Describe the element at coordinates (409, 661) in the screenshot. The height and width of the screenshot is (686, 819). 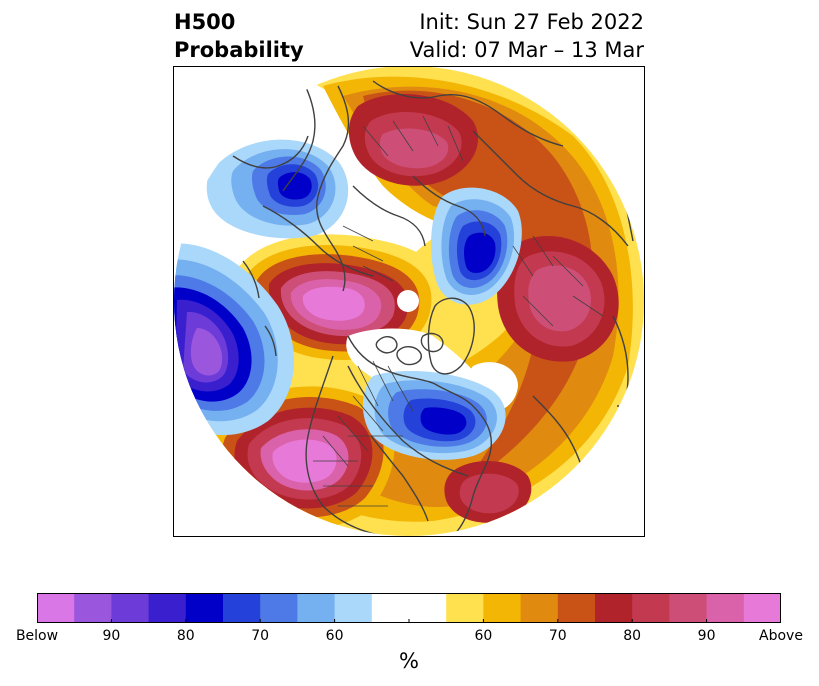
I see `colorbar-unit-label: %` at that location.